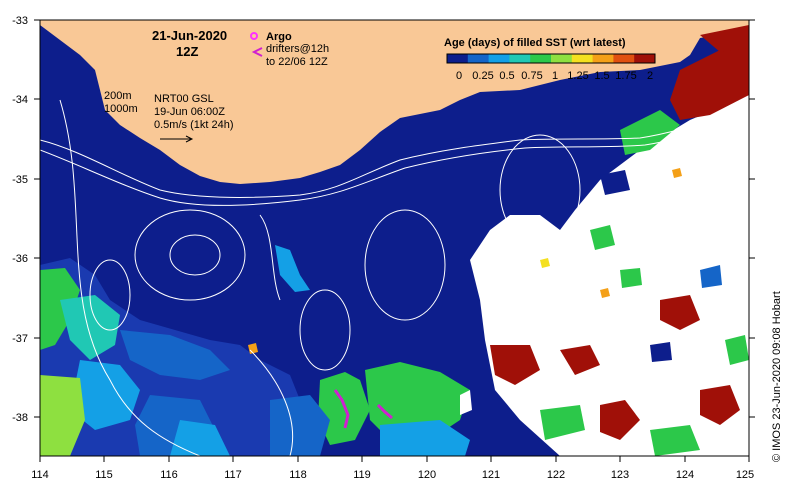  Describe the element at coordinates (531, 76) in the screenshot. I see `colorbar-tick: 0.75` at that location.